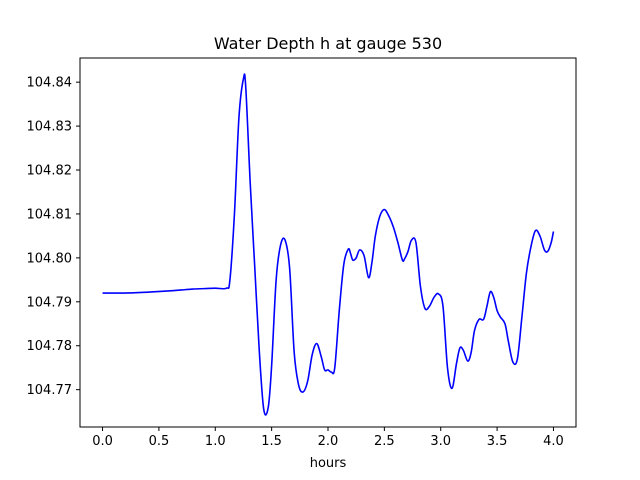  Describe the element at coordinates (50, 390) in the screenshot. I see `y-tick-label: 104.77` at that location.